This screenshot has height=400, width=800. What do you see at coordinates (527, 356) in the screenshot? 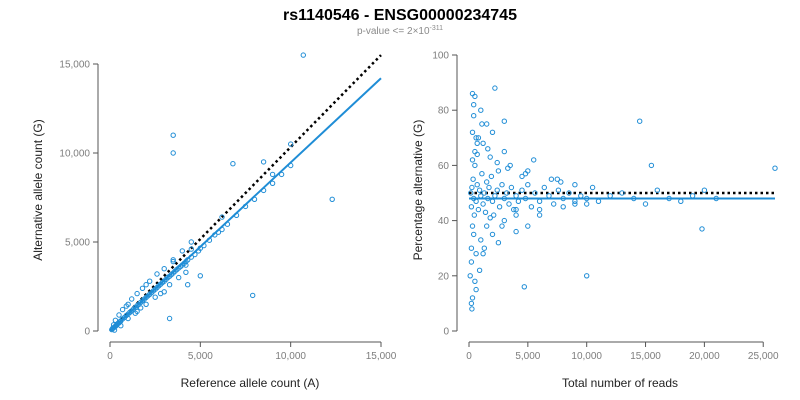
I see `right-x-tick-label: 5,000` at bounding box center [527, 356].